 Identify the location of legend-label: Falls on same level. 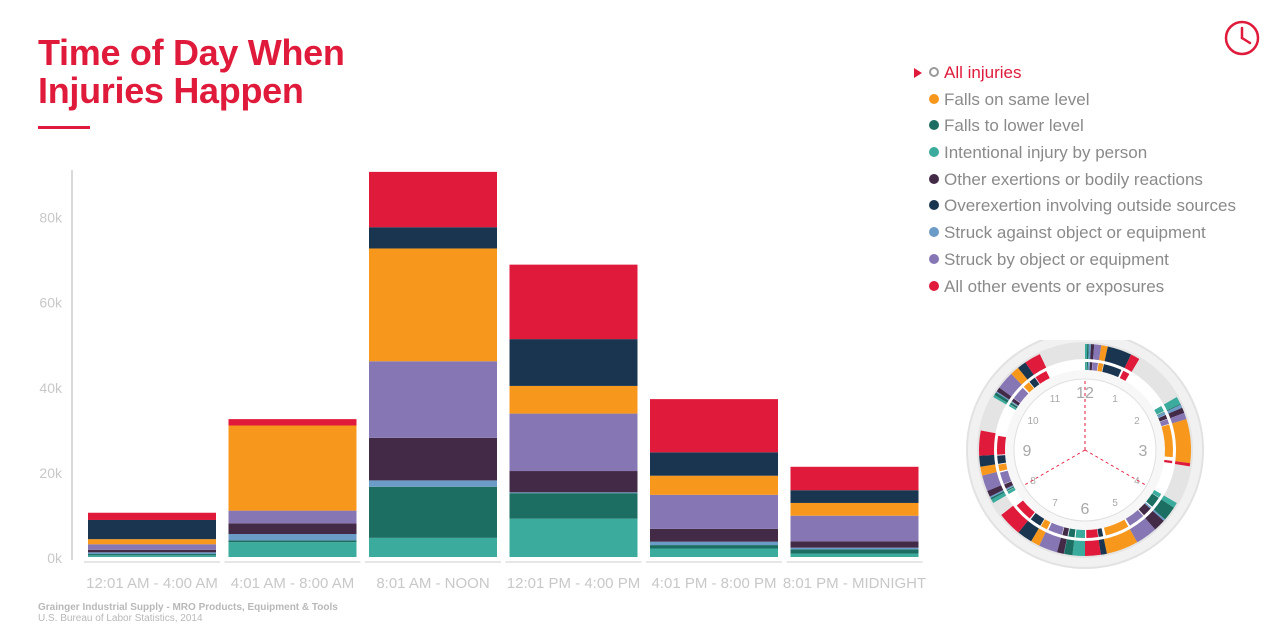
(1017, 99).